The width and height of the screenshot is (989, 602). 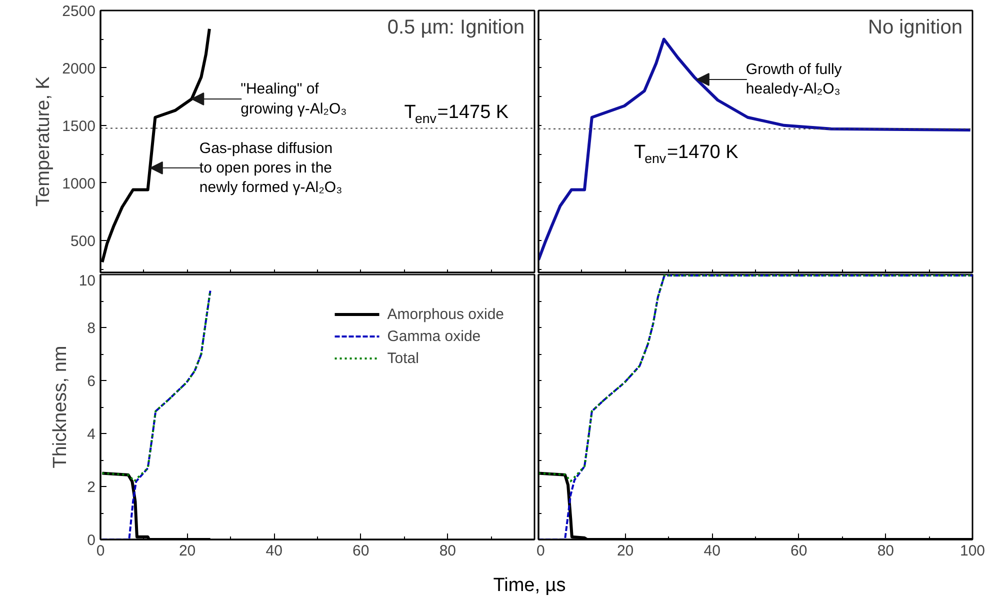 What do you see at coordinates (794, 79) in the screenshot?
I see `annotation: Growth of fully healedγ-Al₂O₃` at bounding box center [794, 79].